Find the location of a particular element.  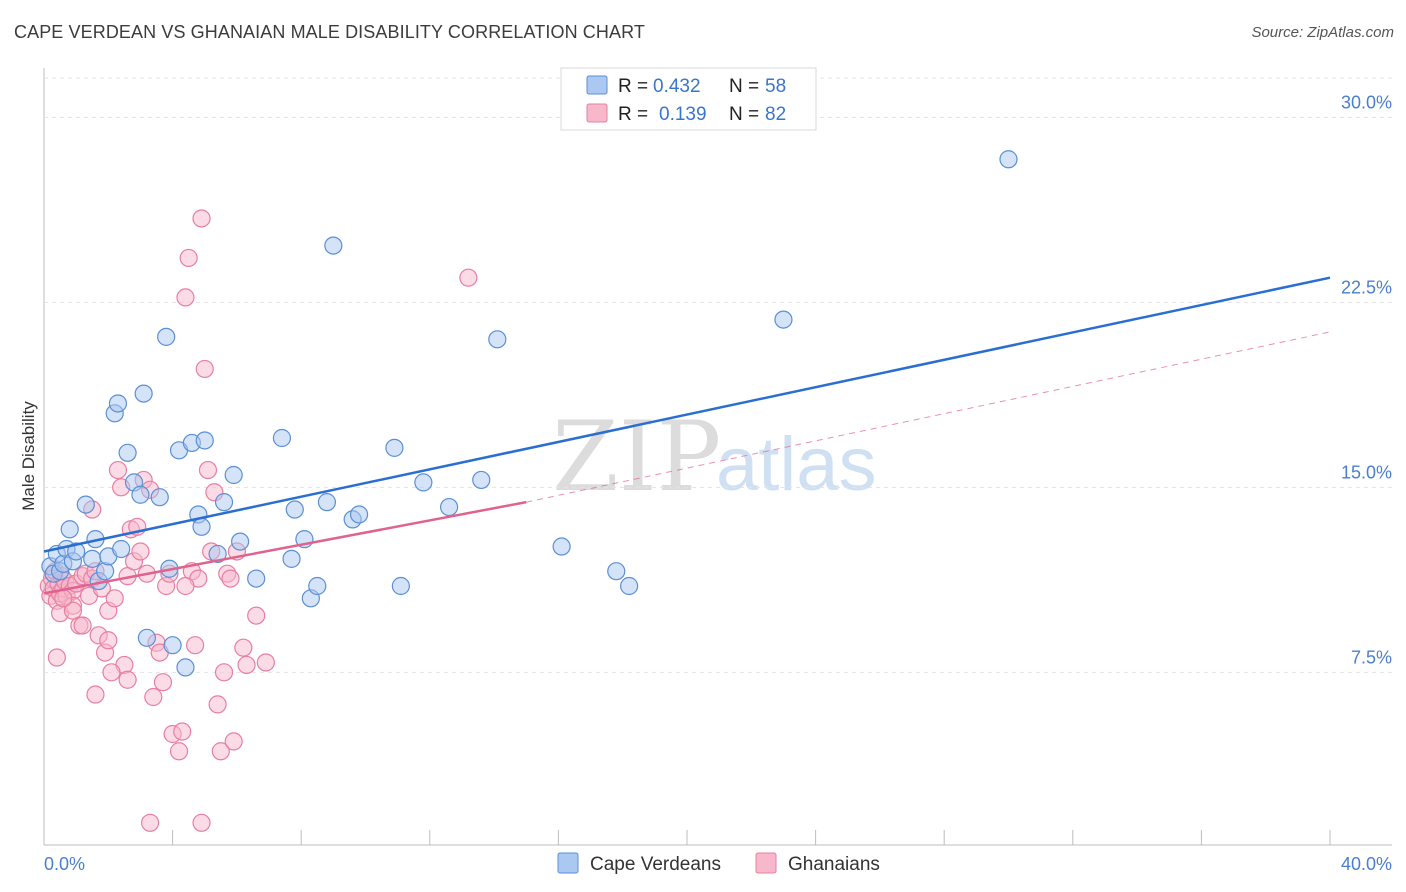

legend-n-value-2: 82 is located at coordinates (775, 114).